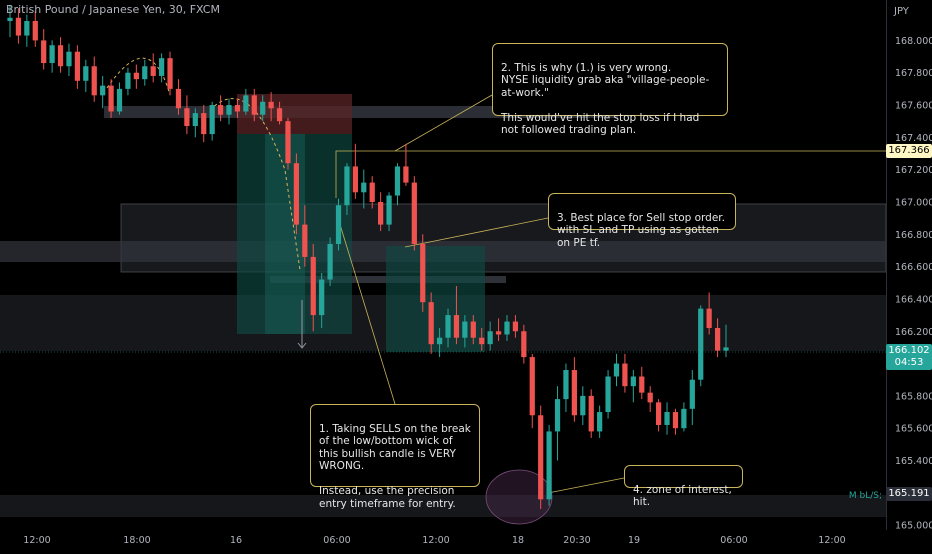 The height and width of the screenshot is (554, 932). Describe the element at coordinates (913, 170) in the screenshot. I see `price-tick-label: 167.200` at that location.